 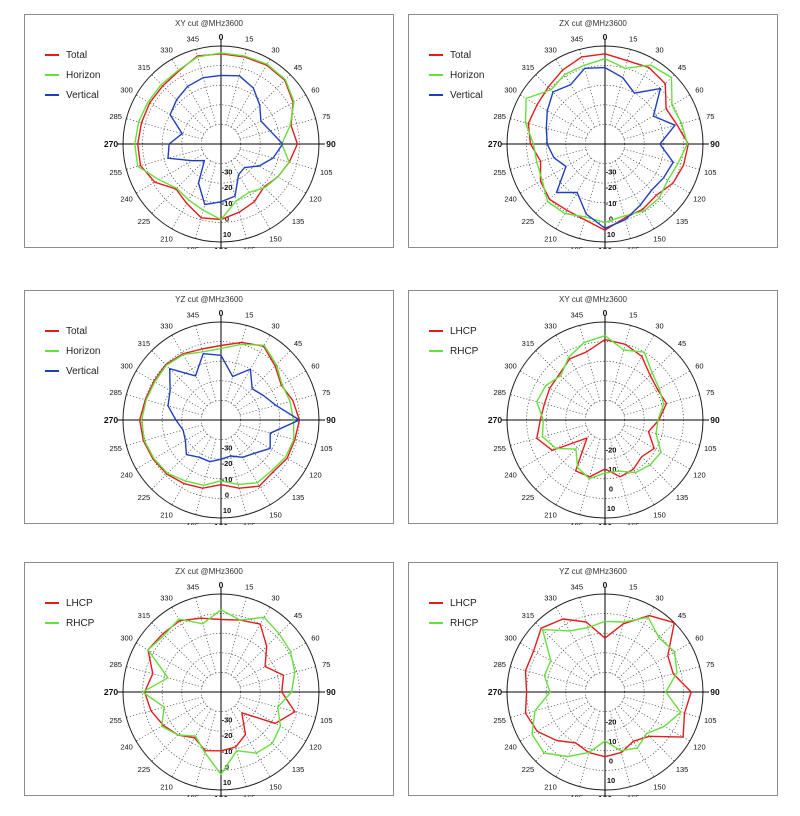 I want to click on angle-label: 195, so click(x=193, y=795).